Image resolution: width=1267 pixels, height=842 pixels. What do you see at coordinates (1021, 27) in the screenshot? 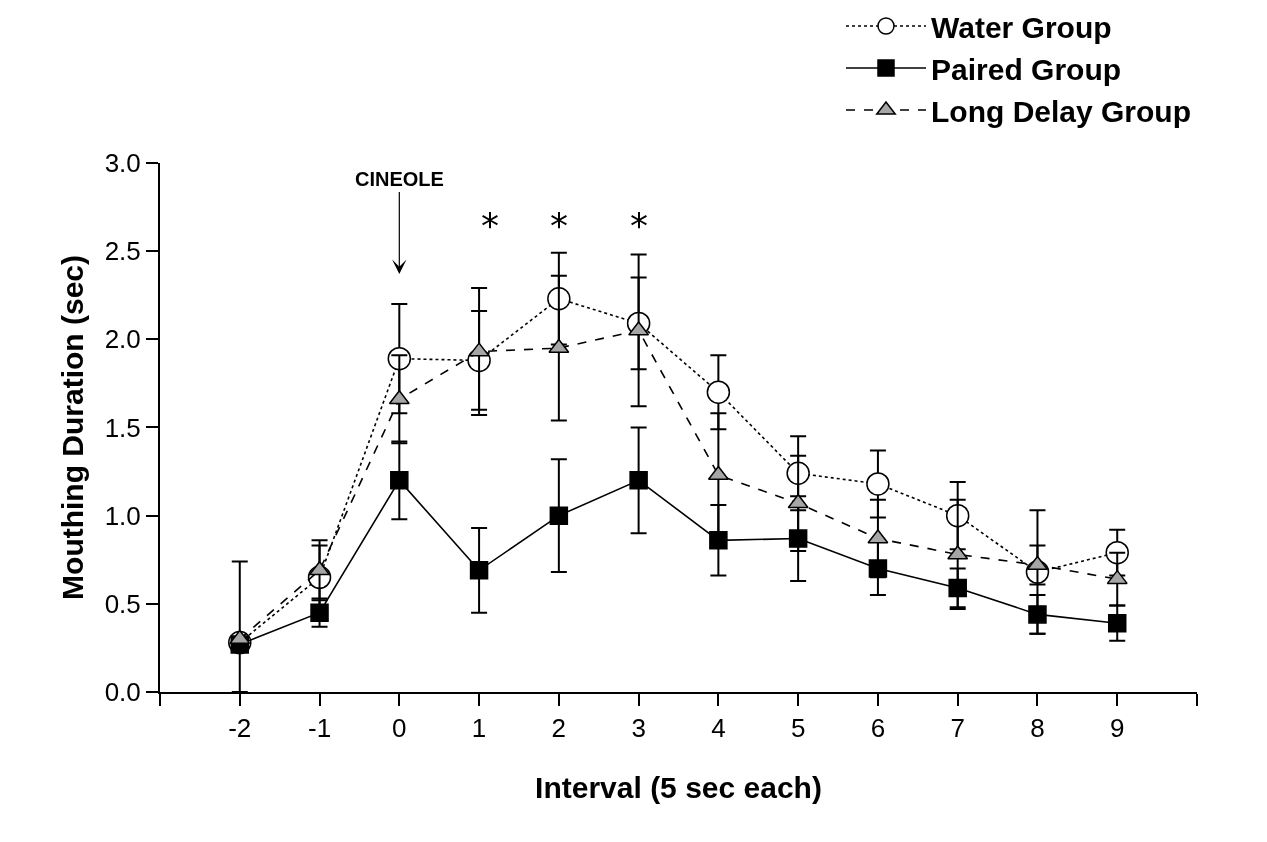
I see `legend-label: Water Group` at bounding box center [1021, 27].